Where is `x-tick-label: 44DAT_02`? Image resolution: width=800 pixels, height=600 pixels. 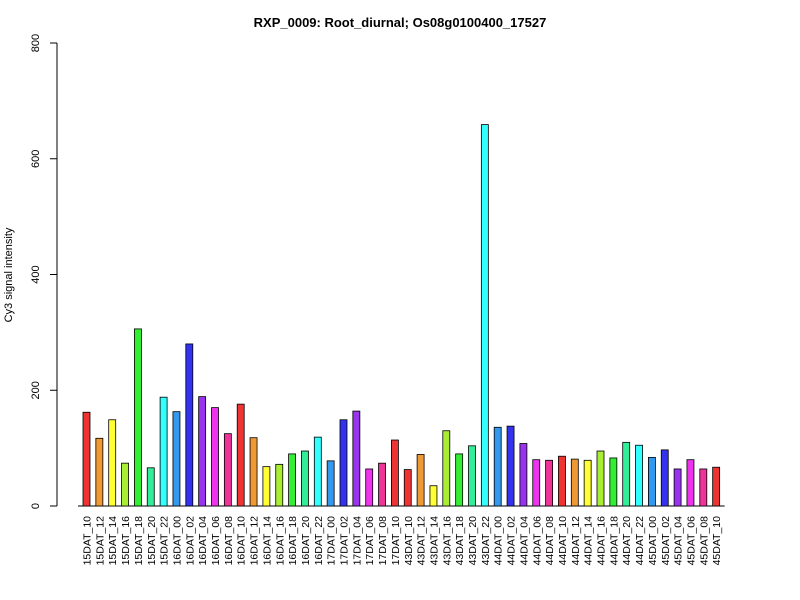
x-tick-label: 44DAT_02 is located at coordinates (512, 541).